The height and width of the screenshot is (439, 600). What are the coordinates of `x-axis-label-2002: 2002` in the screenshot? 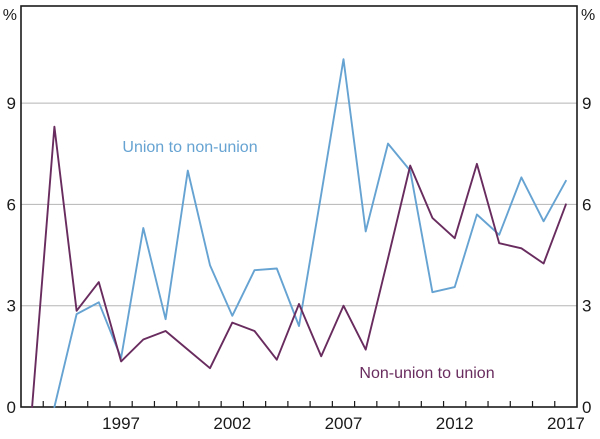 It's located at (232, 423).